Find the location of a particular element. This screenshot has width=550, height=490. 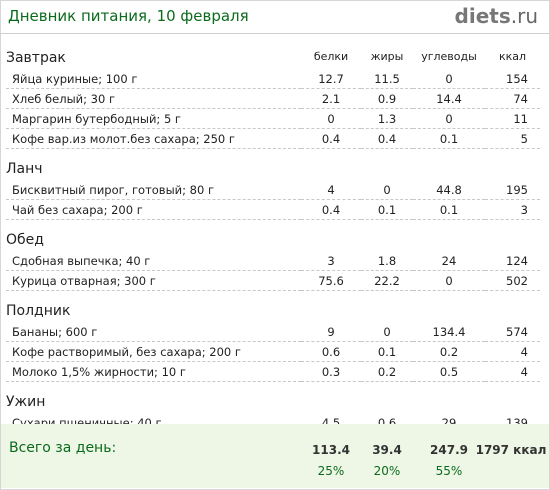

food-row: Хлеб белый; 30 г 2.1 0.9 14.4 74 is located at coordinates (273, 98).